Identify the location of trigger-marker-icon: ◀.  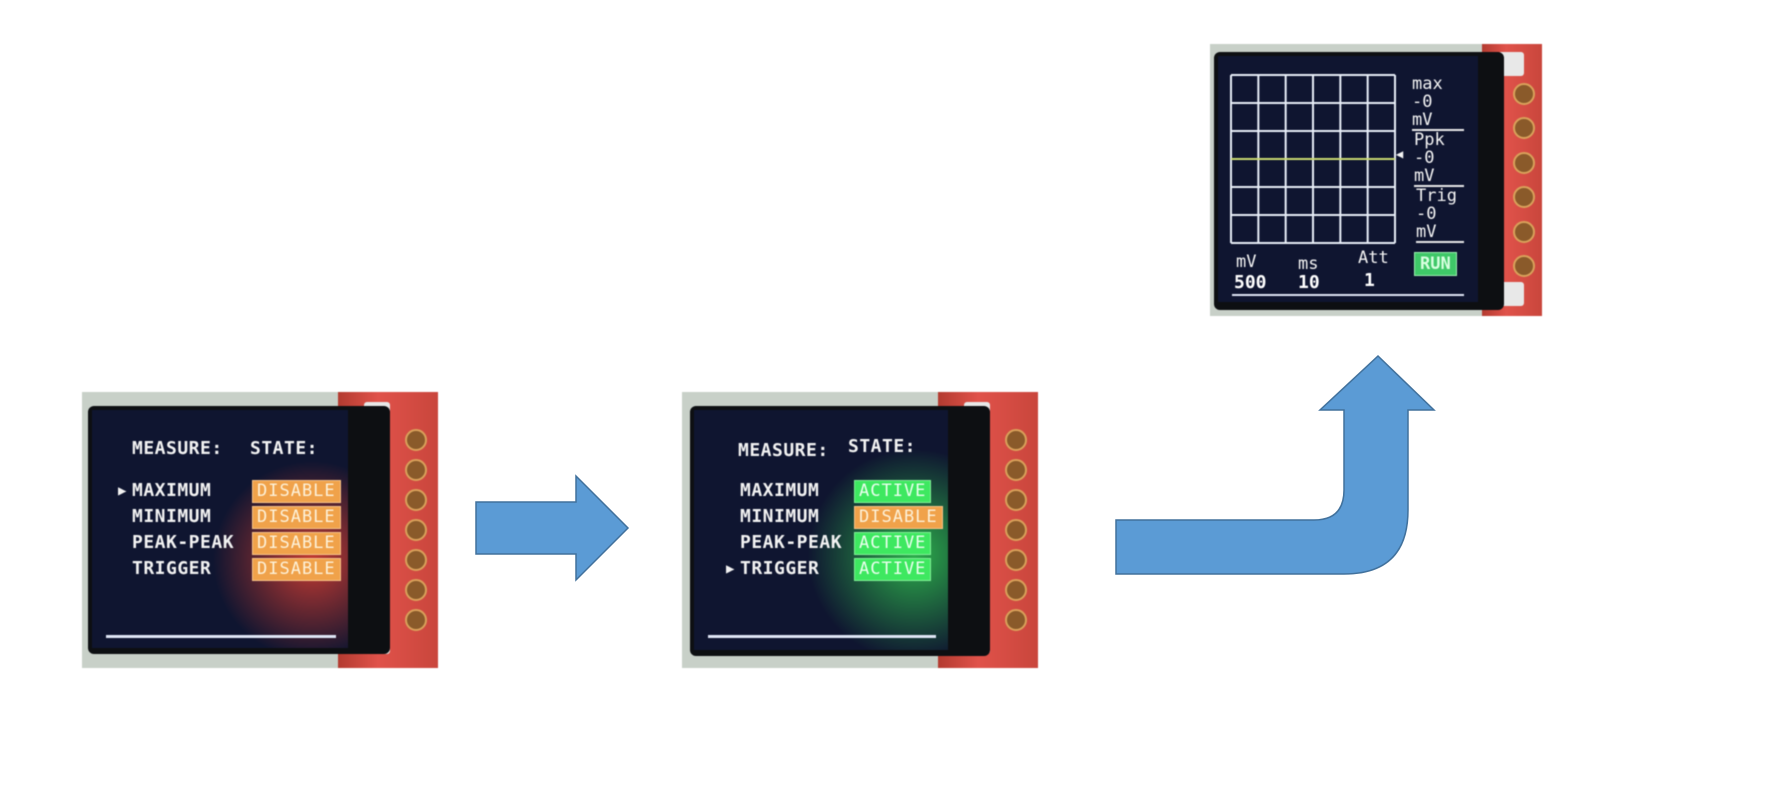
(1400, 154).